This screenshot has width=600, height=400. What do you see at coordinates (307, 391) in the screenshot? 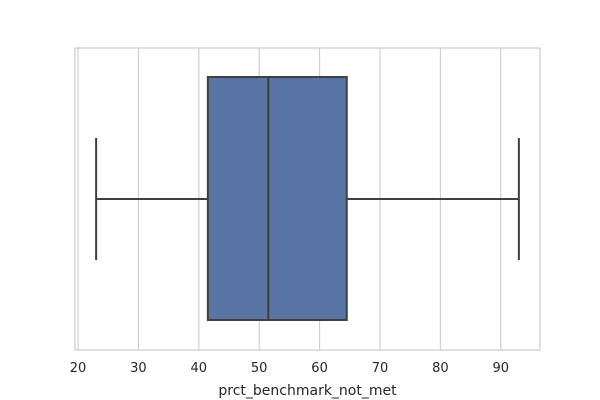
I see `x-axis-label: prct_benchmark_not_met` at bounding box center [307, 391].